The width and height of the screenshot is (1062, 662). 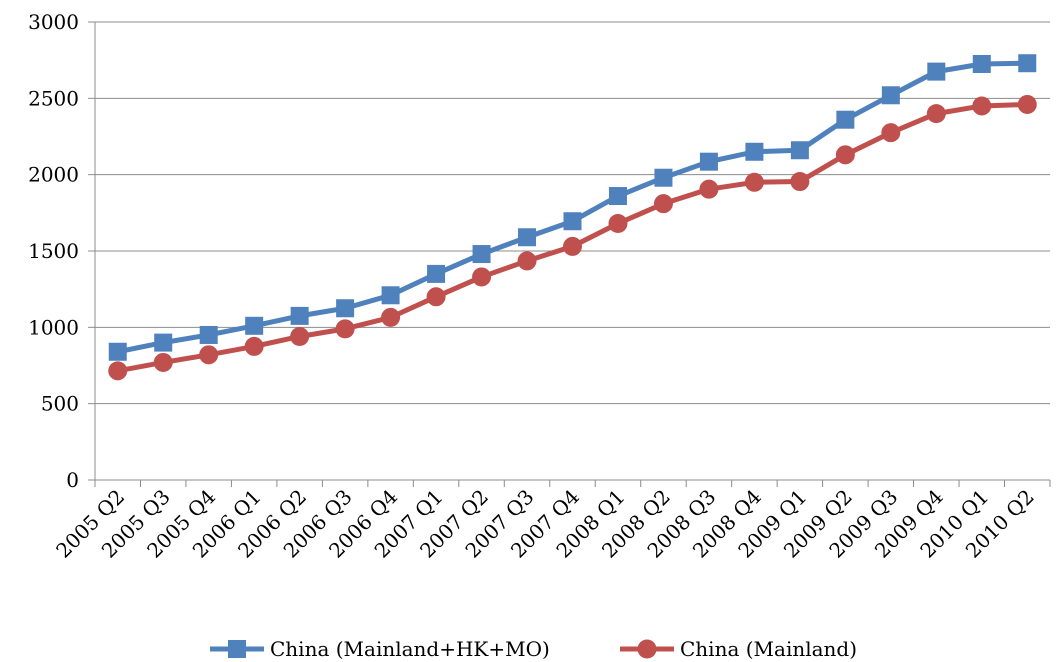 I want to click on y-tick-label: 1000, so click(x=53, y=327).